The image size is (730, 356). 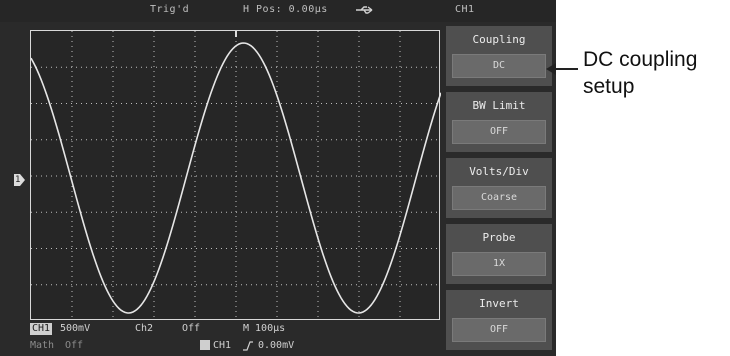 I want to click on active-channel: CH1, so click(x=465, y=9).